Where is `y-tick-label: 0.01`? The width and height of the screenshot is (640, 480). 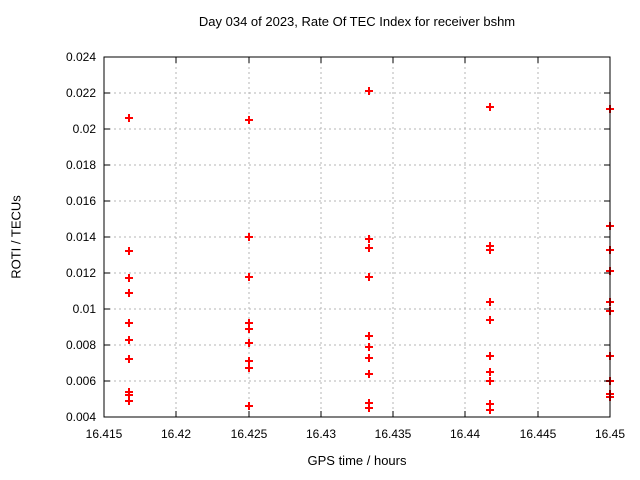
y-tick-label: 0.01 is located at coordinates (85, 309).